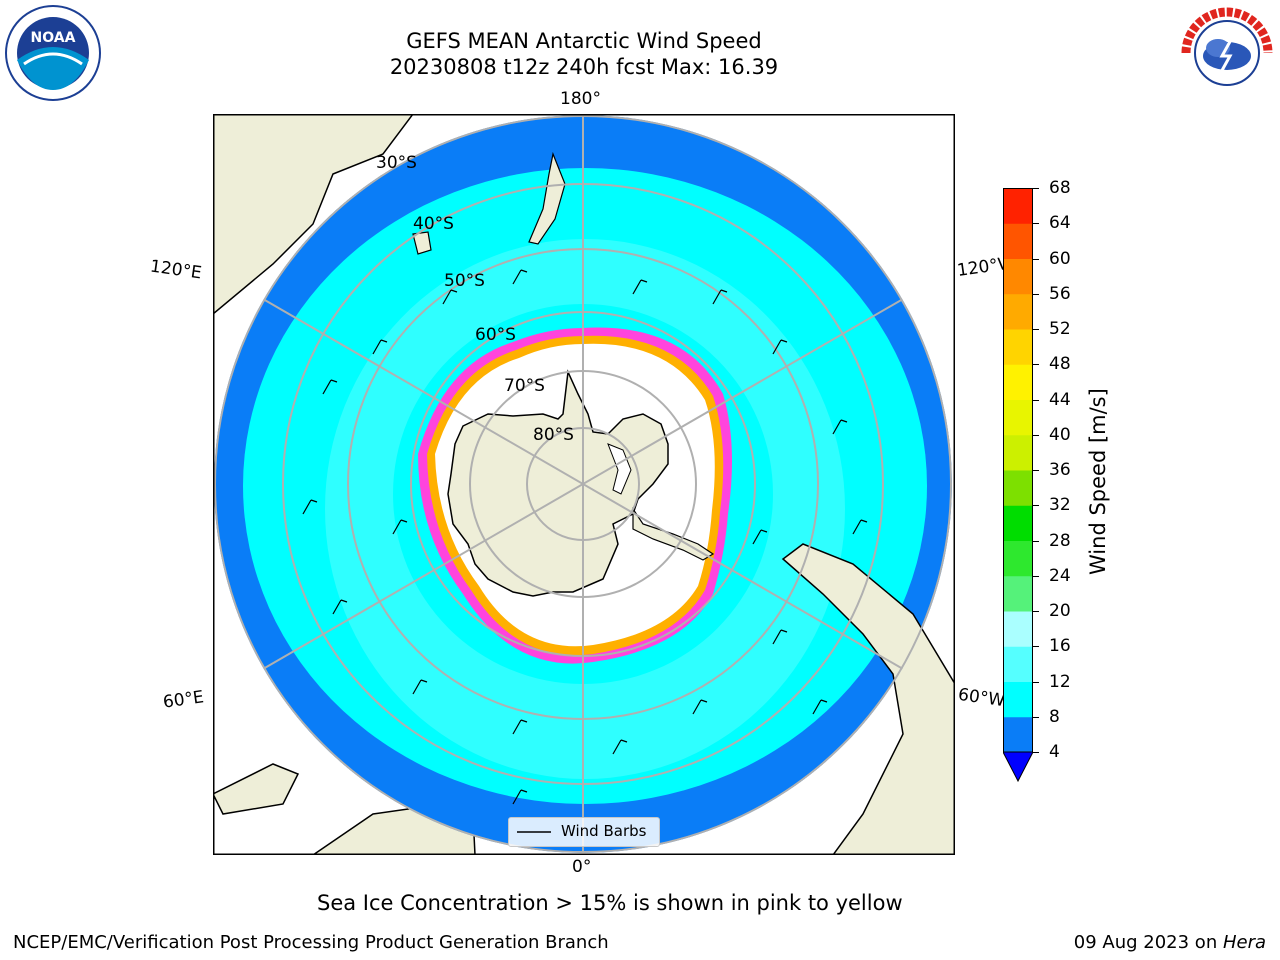  What do you see at coordinates (1060, 258) in the screenshot?
I see `colorbar-tick-label: 60` at bounding box center [1060, 258].